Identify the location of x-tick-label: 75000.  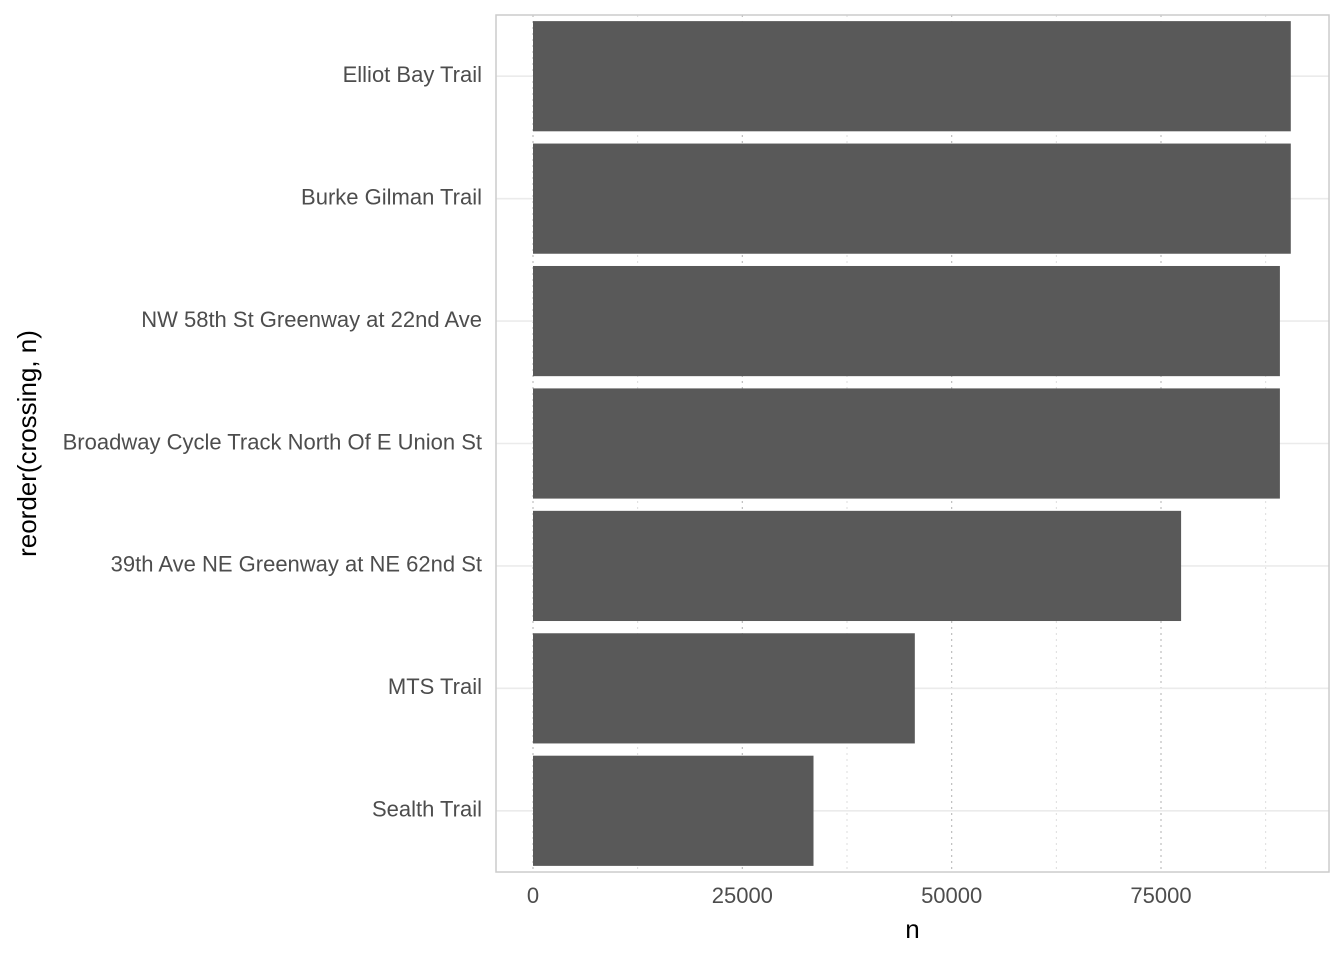
(1160, 895).